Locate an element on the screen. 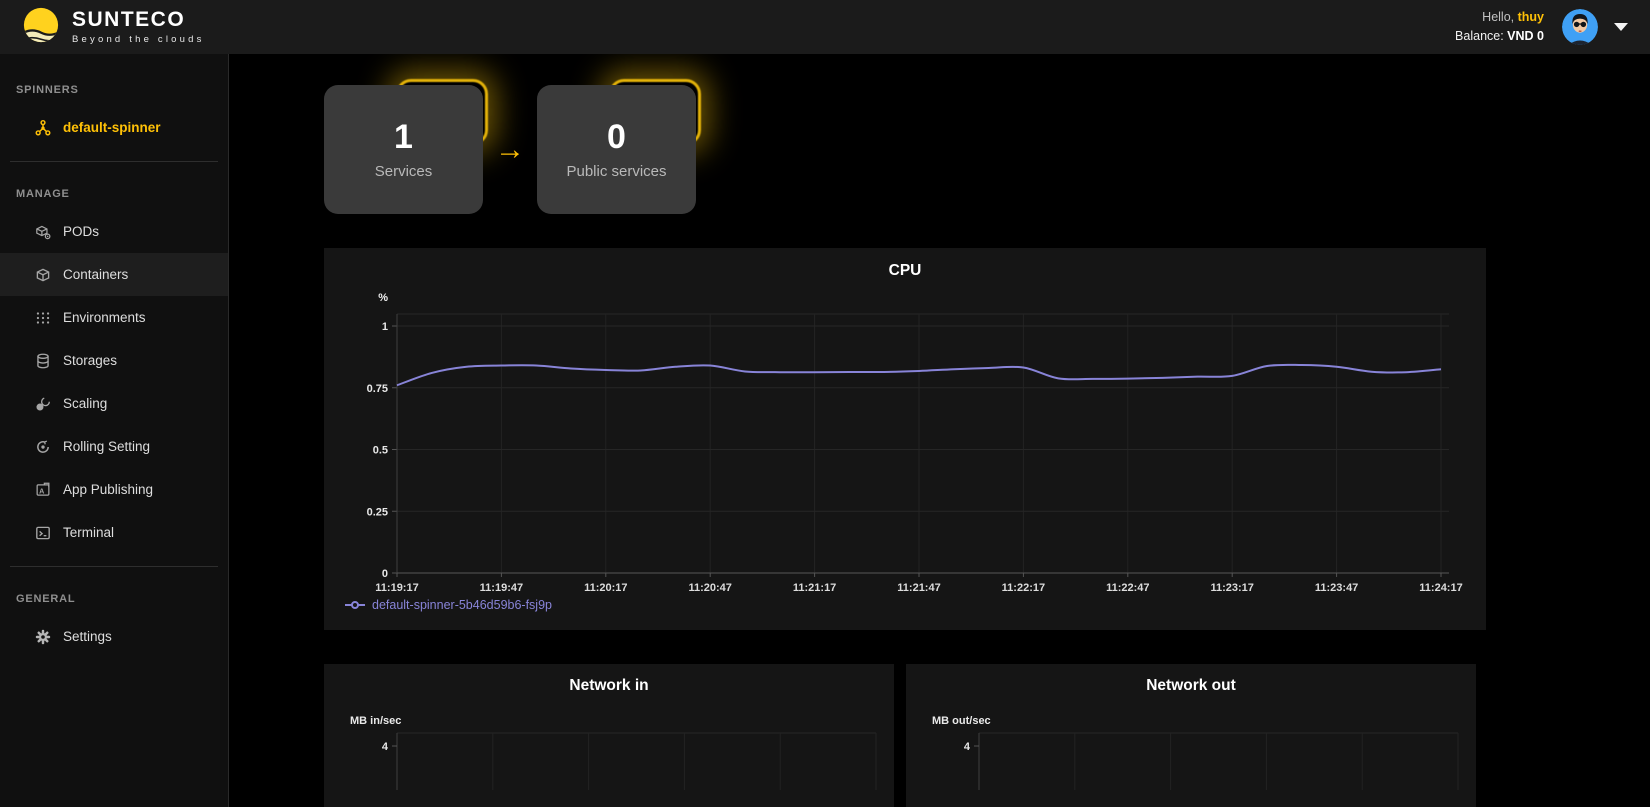  network-out-panel: Network out MB out/sec 4 is located at coordinates (1191, 735).